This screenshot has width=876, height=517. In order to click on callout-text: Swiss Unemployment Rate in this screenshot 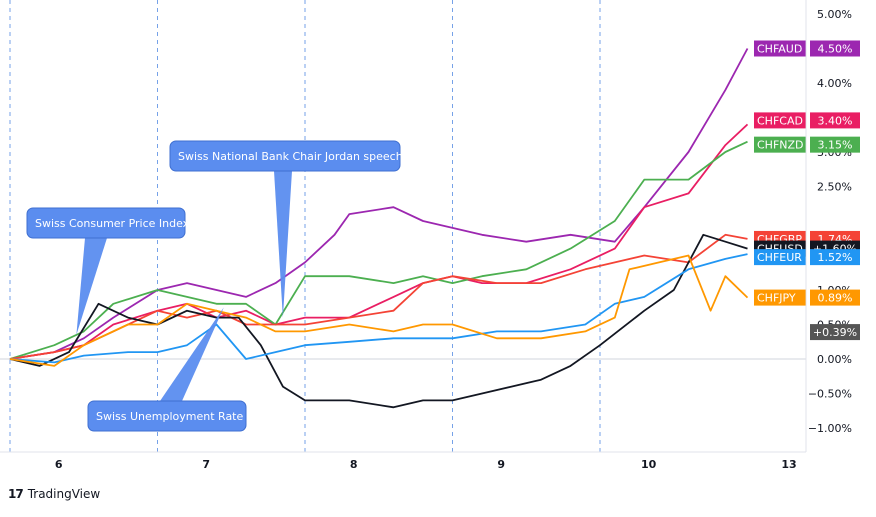, I will do `click(169, 416)`.